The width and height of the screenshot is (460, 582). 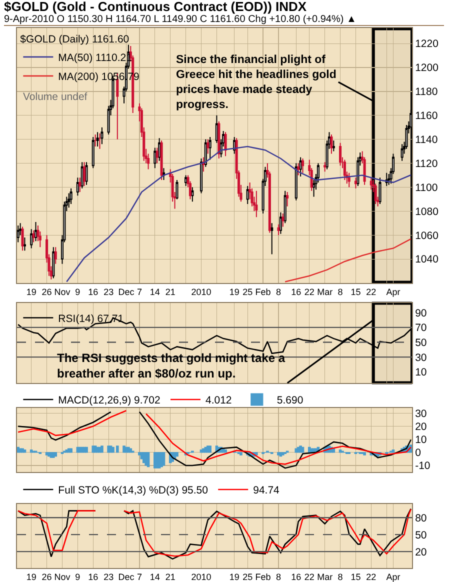 What do you see at coordinates (421, 313) in the screenshot?
I see `y-tick-label: 90` at bounding box center [421, 313].